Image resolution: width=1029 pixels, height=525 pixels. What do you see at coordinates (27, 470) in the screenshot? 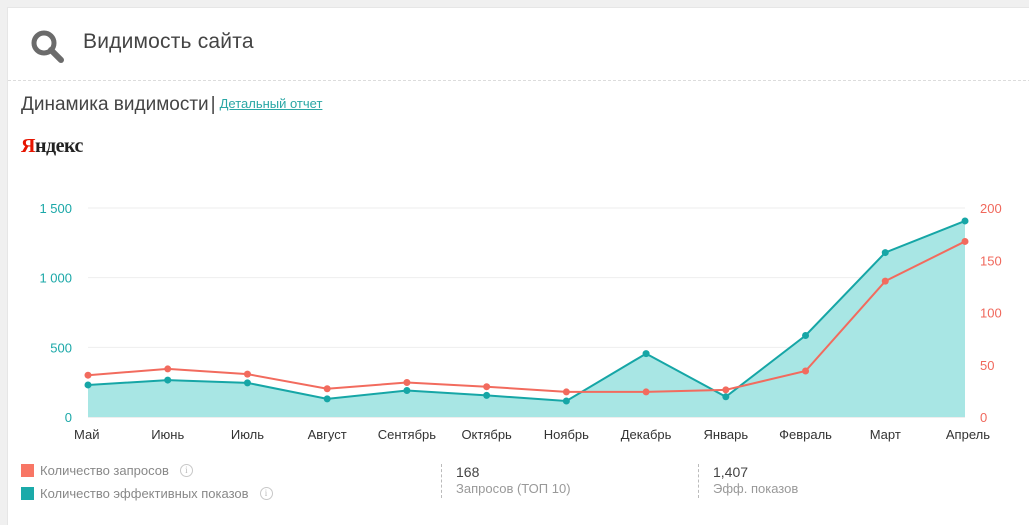
I see `legend-swatch-queries` at bounding box center [27, 470].